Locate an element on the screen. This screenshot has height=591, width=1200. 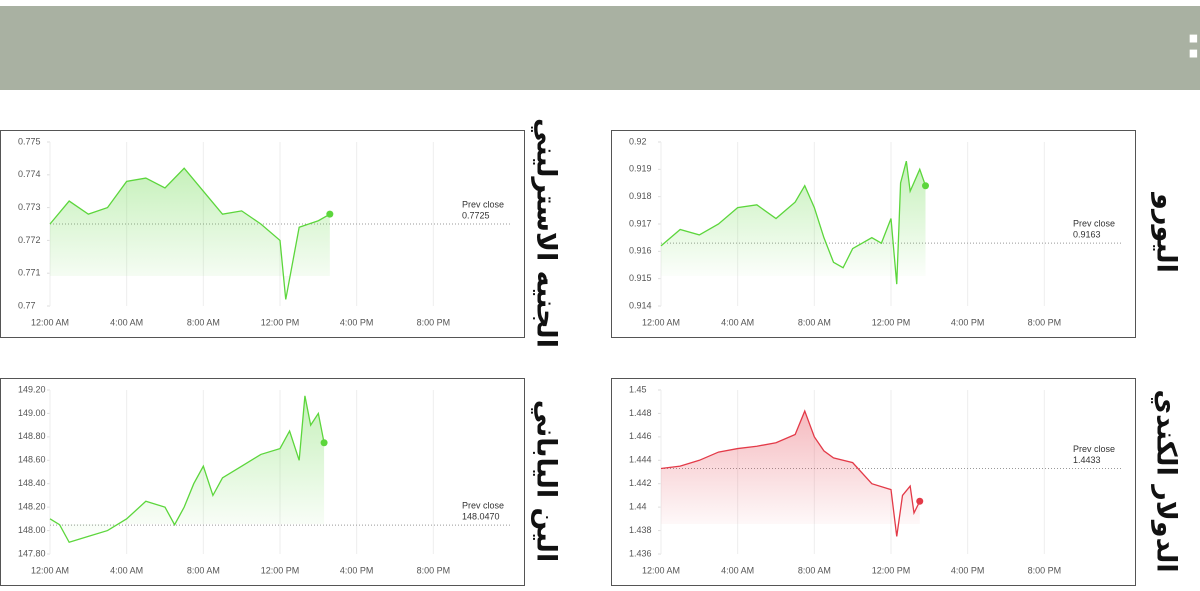
y-tick-label: 0.92 is located at coordinates (638, 141).